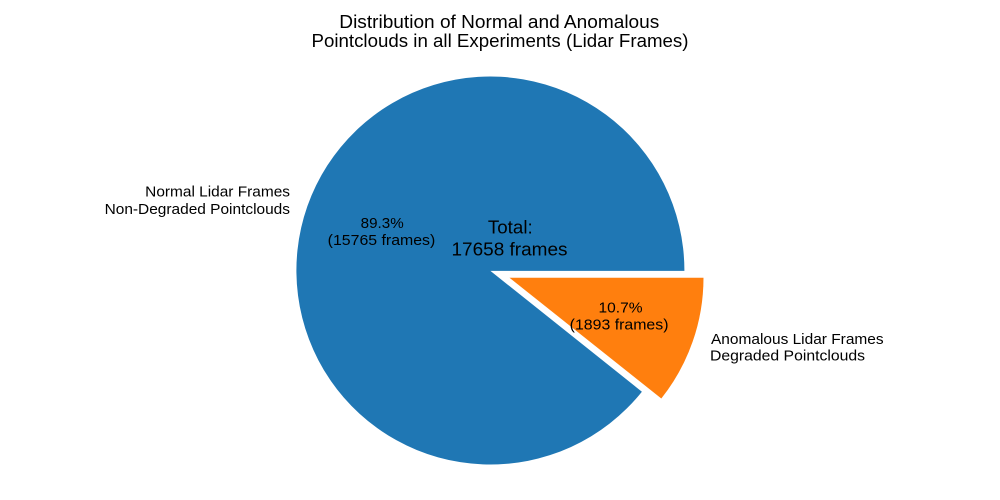 The width and height of the screenshot is (1000, 500). I want to click on svg-text: (15765 frames), so click(382, 241).